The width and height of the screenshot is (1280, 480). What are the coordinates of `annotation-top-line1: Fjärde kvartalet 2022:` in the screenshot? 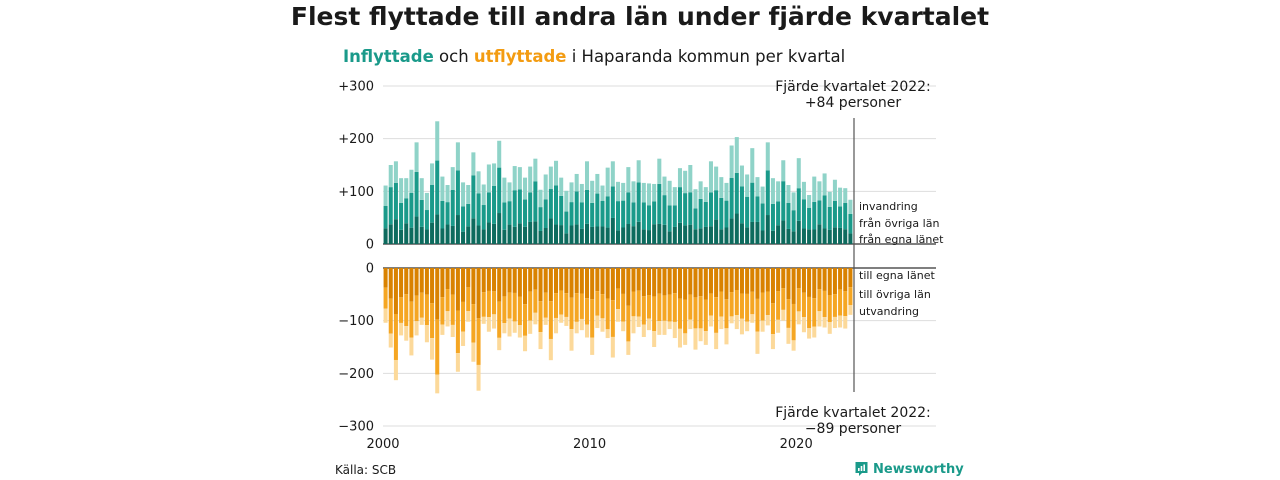 It's located at (853, 87).